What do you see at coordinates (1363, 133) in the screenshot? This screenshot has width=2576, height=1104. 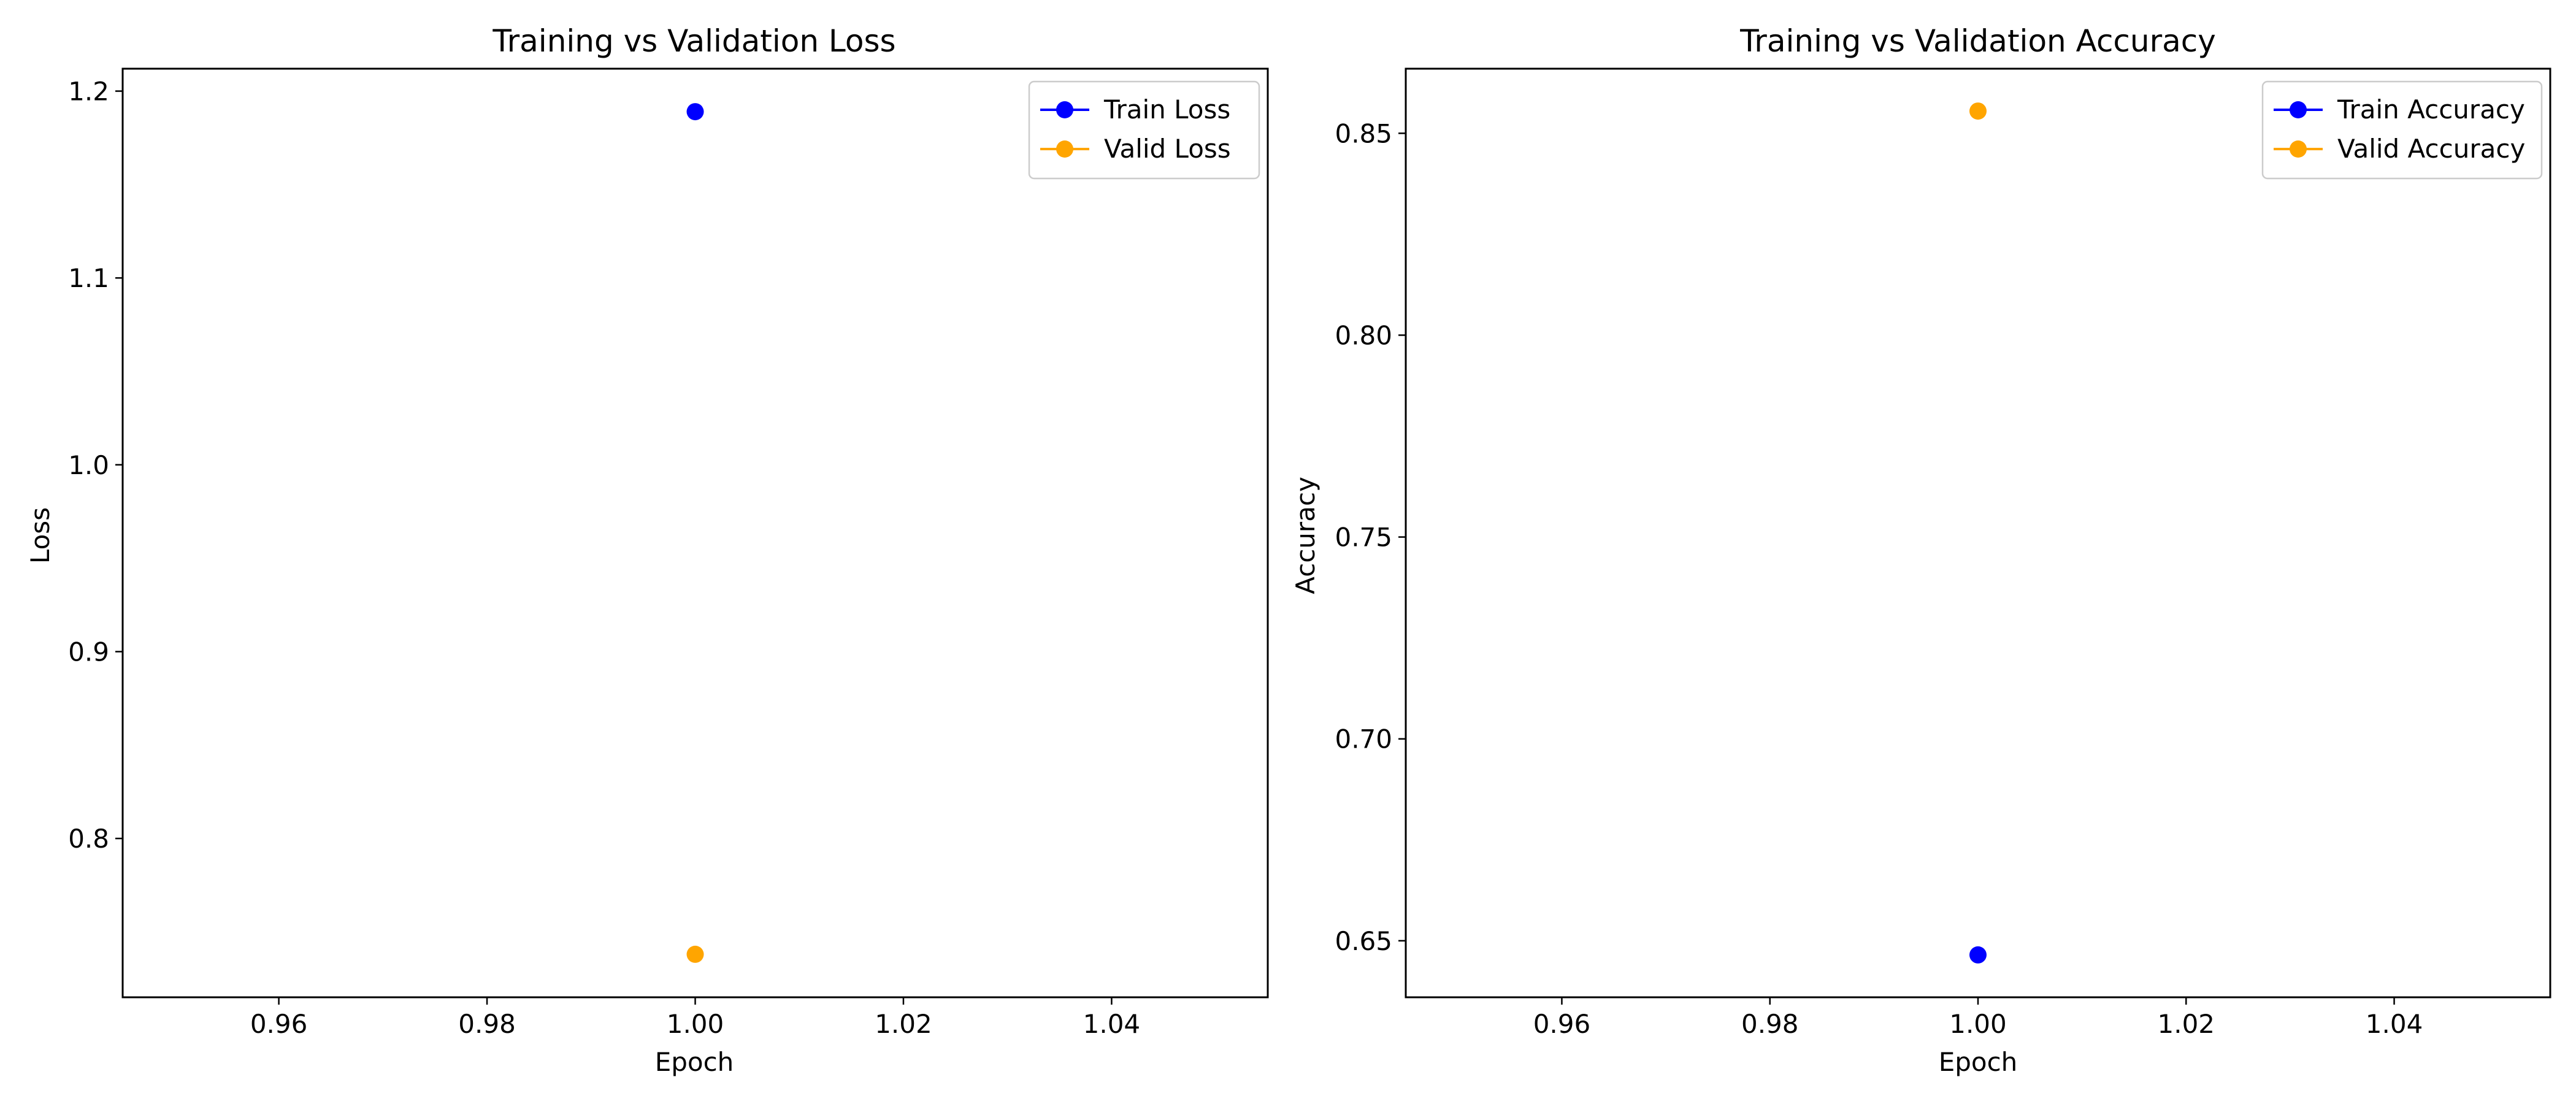 I see `accuracy-y-tick-label: 0.85` at bounding box center [1363, 133].